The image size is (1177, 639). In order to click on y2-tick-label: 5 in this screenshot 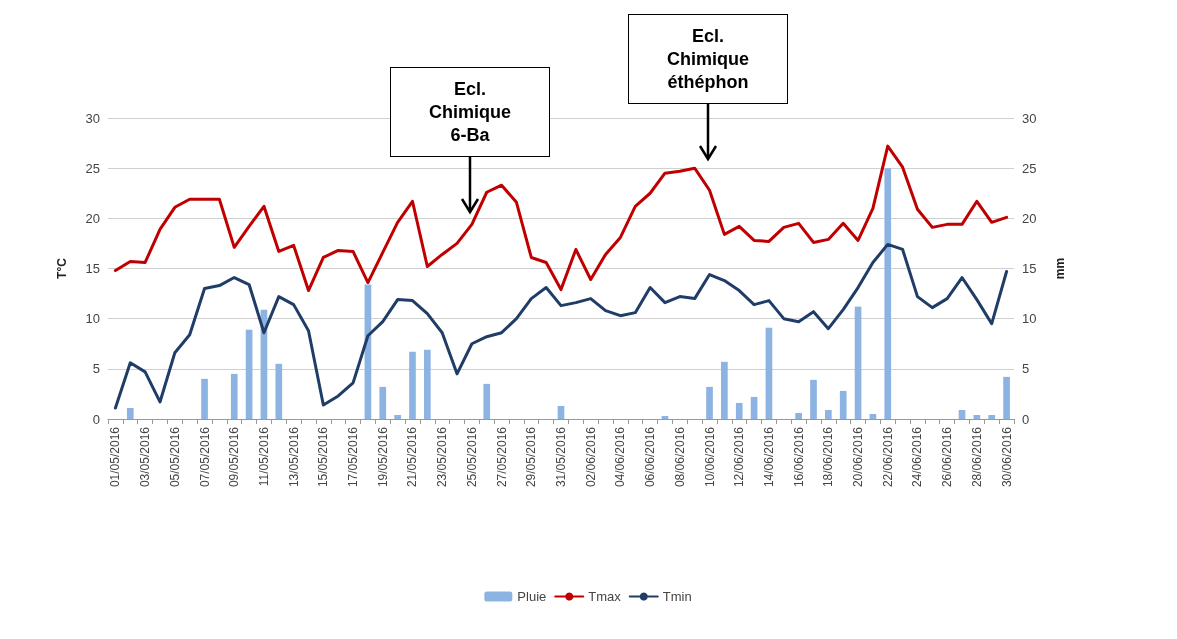, I will do `click(1026, 369)`.